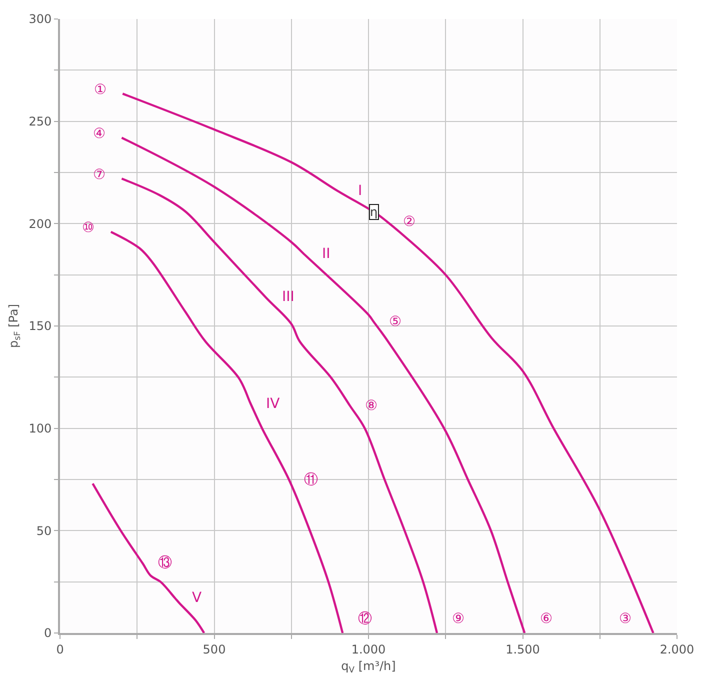 The width and height of the screenshot is (717, 691). What do you see at coordinates (395, 322) in the screenshot?
I see `annotation: ⑤` at bounding box center [395, 322].